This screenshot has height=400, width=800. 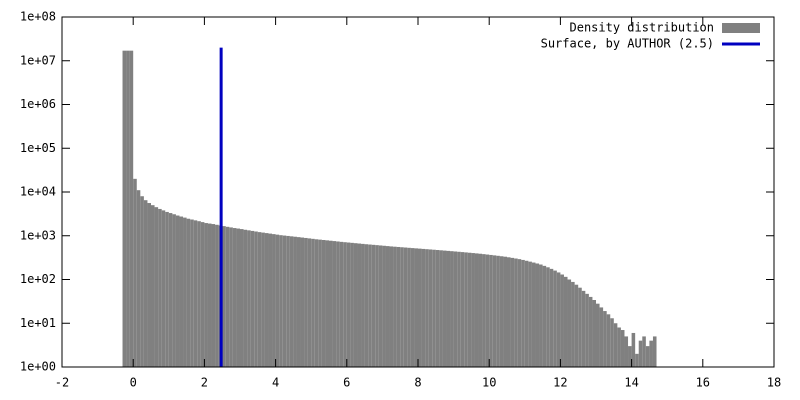 What do you see at coordinates (38, 192) in the screenshot?
I see `y-tick-label: 1e+04` at bounding box center [38, 192].